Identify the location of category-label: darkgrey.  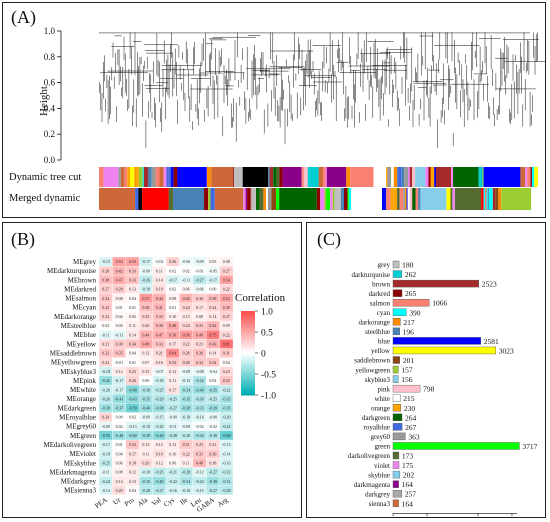
(377, 494).